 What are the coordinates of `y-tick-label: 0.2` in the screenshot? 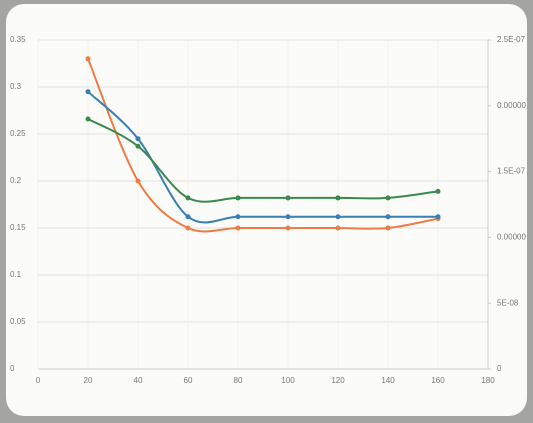 It's located at (16, 180).